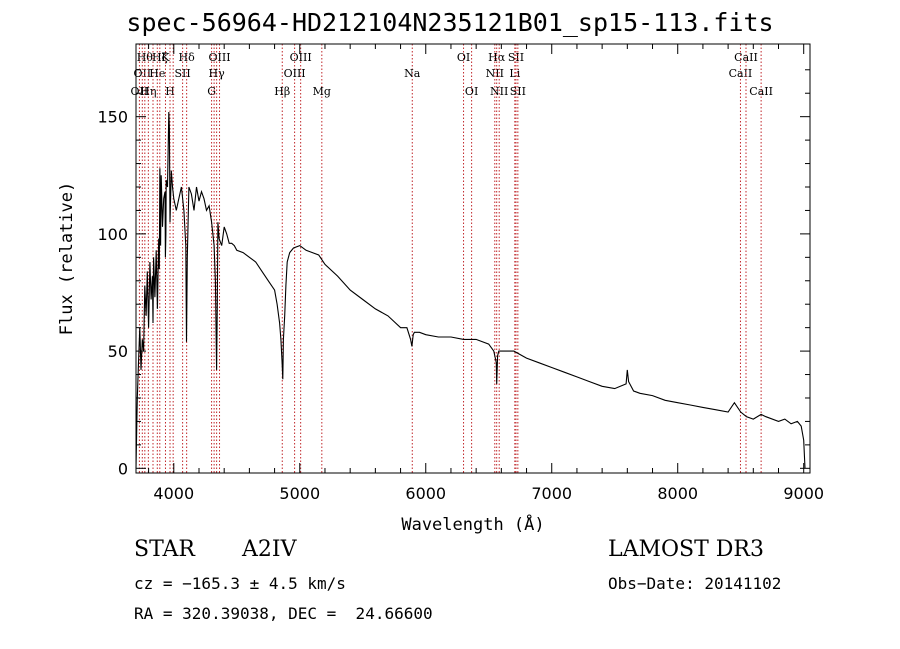 The height and width of the screenshot is (649, 900). I want to click on x-tick-label-3: 7000, so click(551, 493).